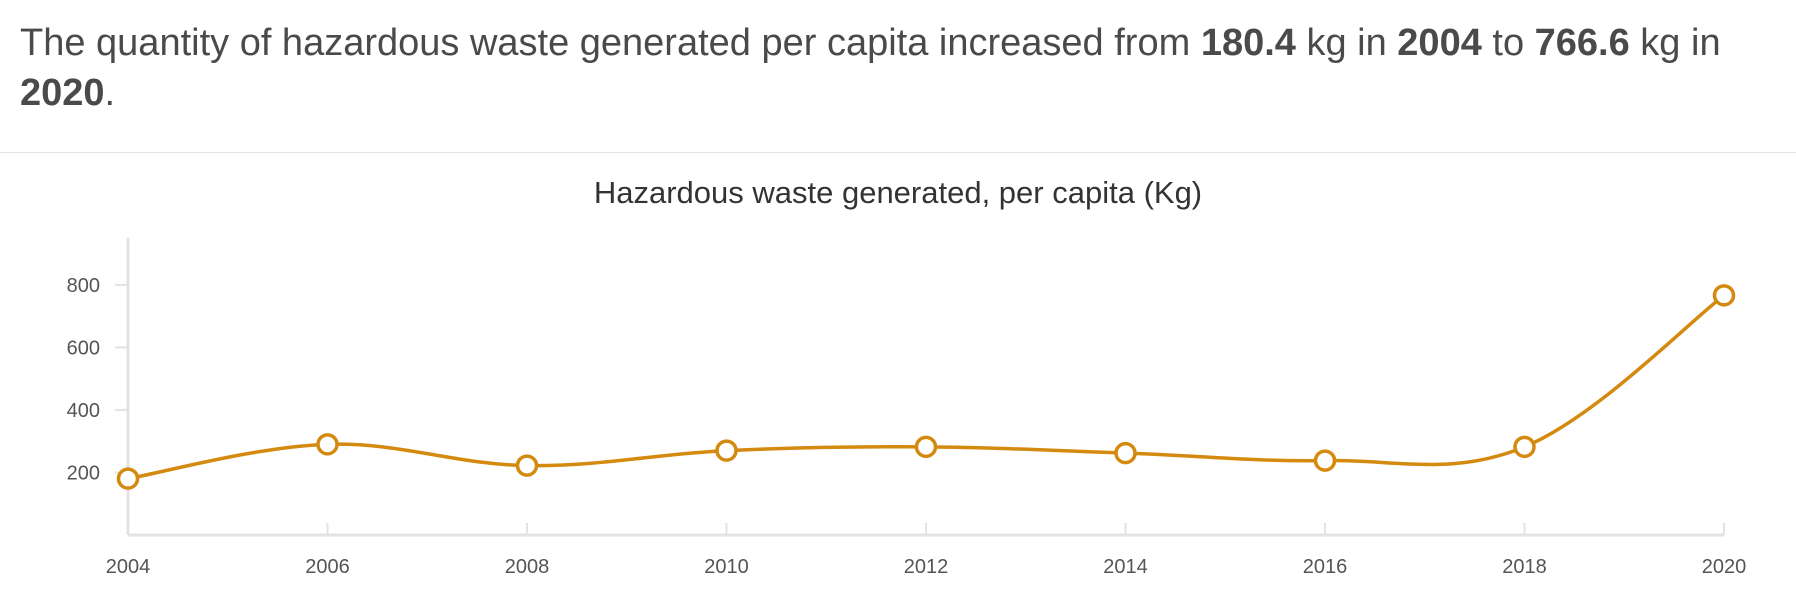 The height and width of the screenshot is (606, 1796). I want to click on x-tick-label: 2006, so click(327, 567).